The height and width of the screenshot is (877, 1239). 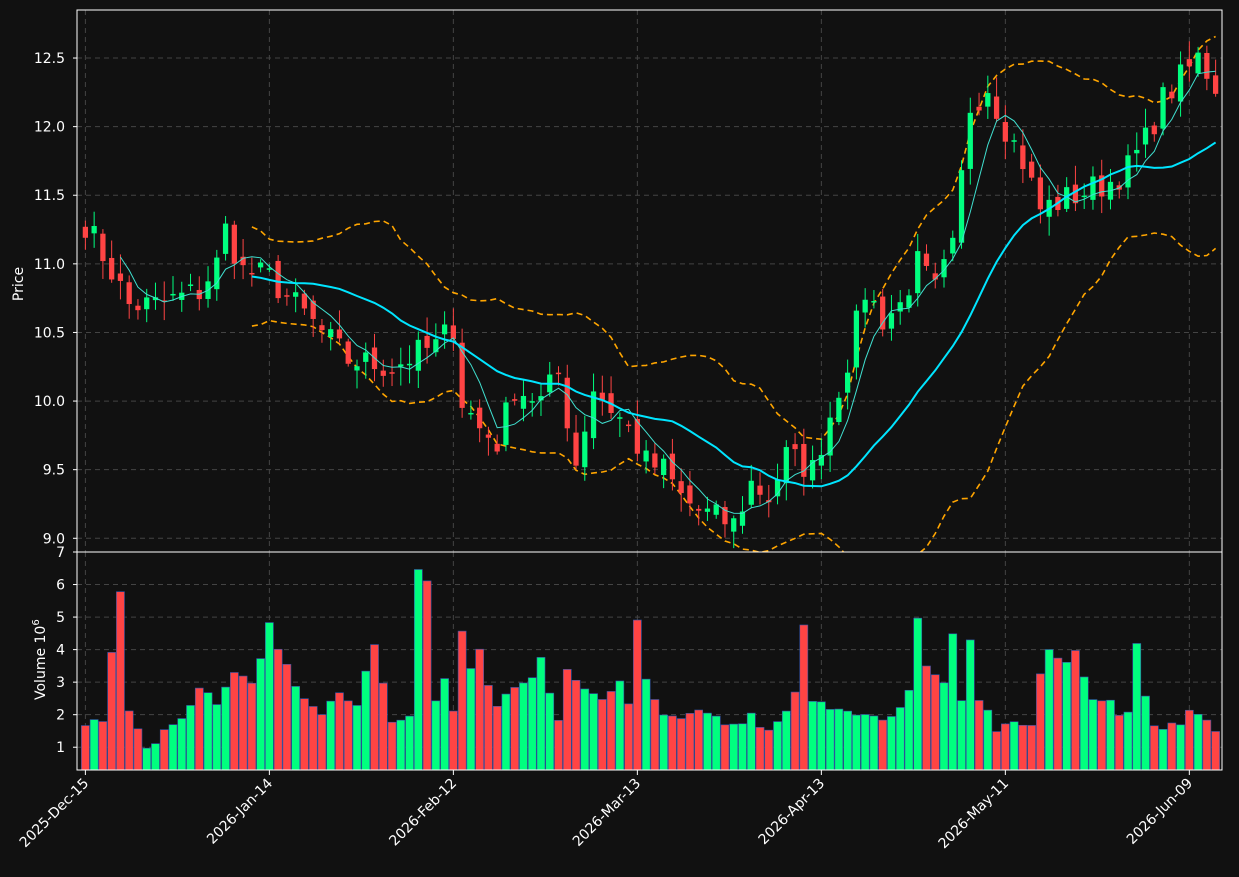 What do you see at coordinates (49, 402) in the screenshot?
I see `price-tick-label: 10.0` at bounding box center [49, 402].